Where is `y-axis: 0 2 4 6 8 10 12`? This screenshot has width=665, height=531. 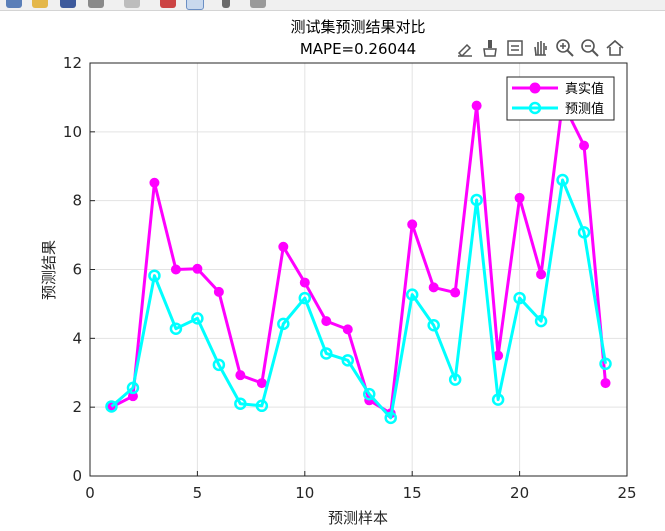 y-axis: 0 2 4 6 8 10 12 is located at coordinates (79, 269).